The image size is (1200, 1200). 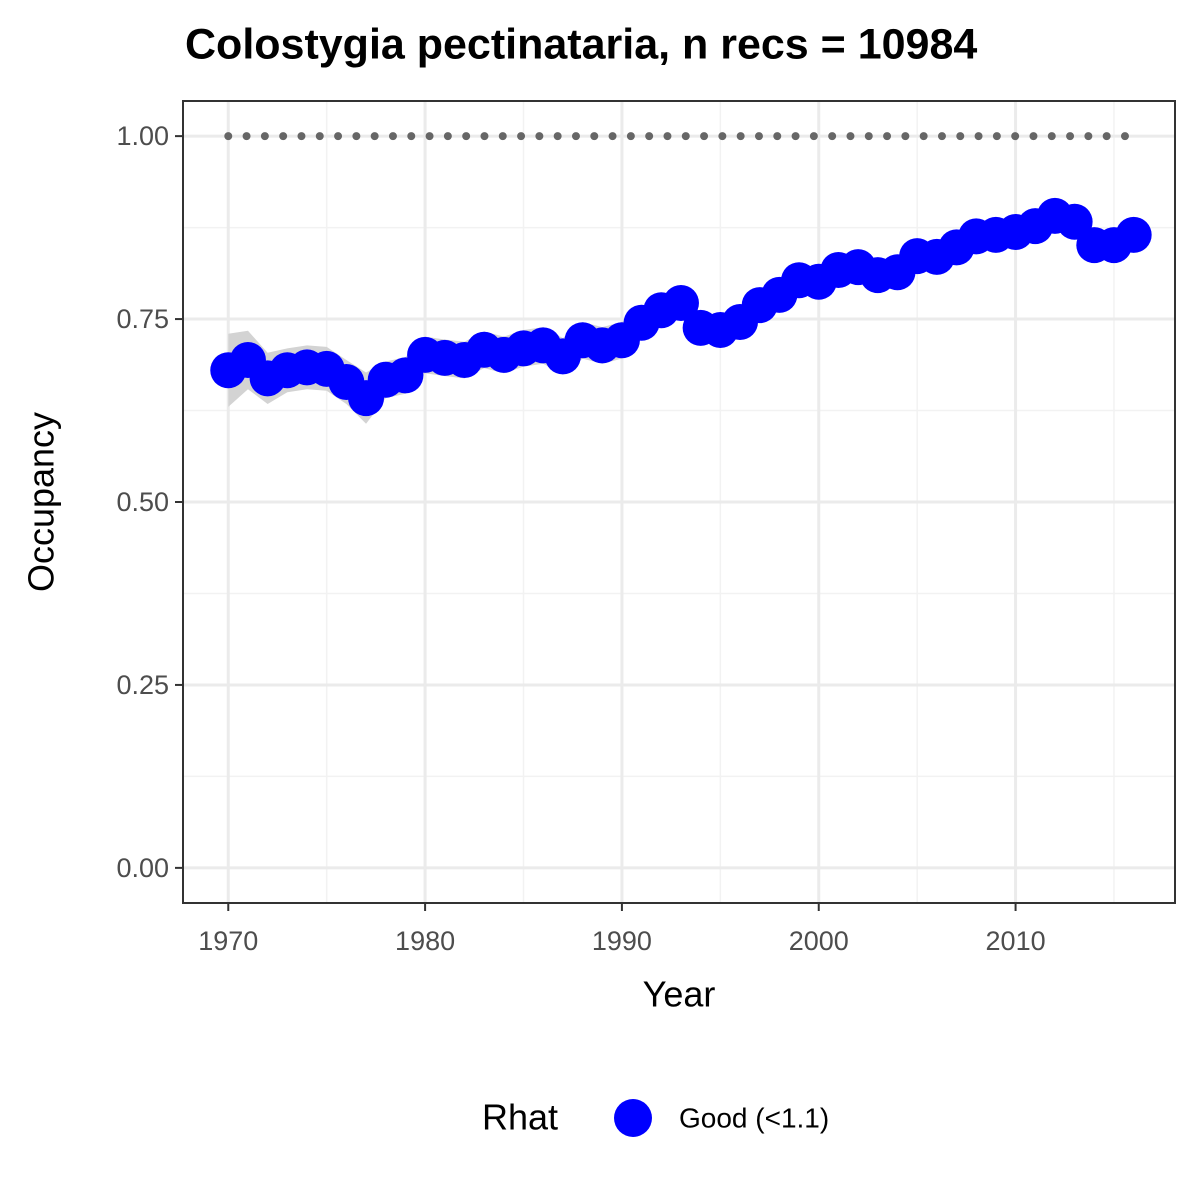 I want to click on legend-title: Rhat, so click(x=520, y=1117).